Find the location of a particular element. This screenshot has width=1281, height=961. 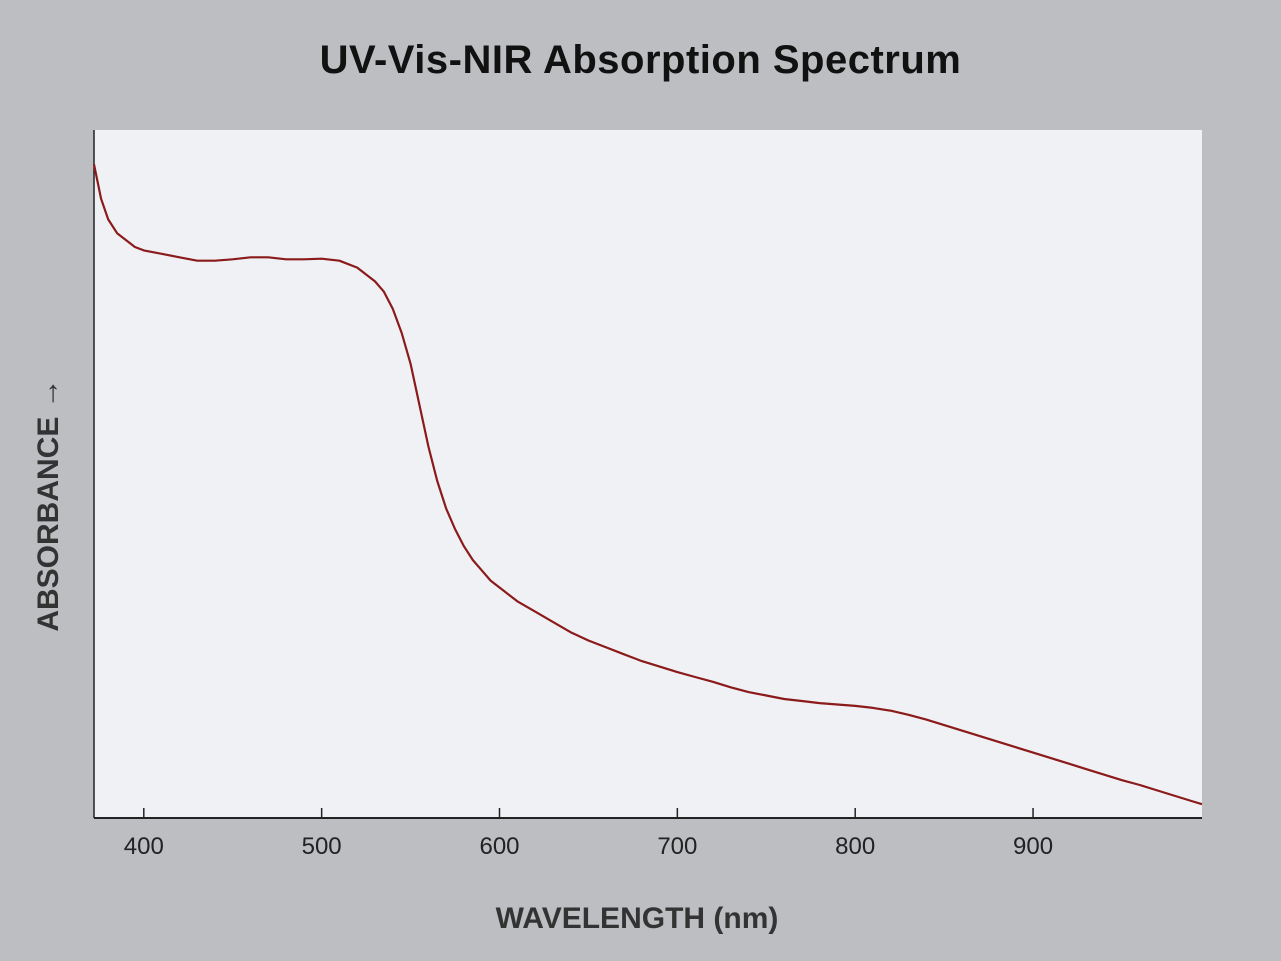

chart-title: UV-Vis-NIR Absorption Spectrum is located at coordinates (640, 60).